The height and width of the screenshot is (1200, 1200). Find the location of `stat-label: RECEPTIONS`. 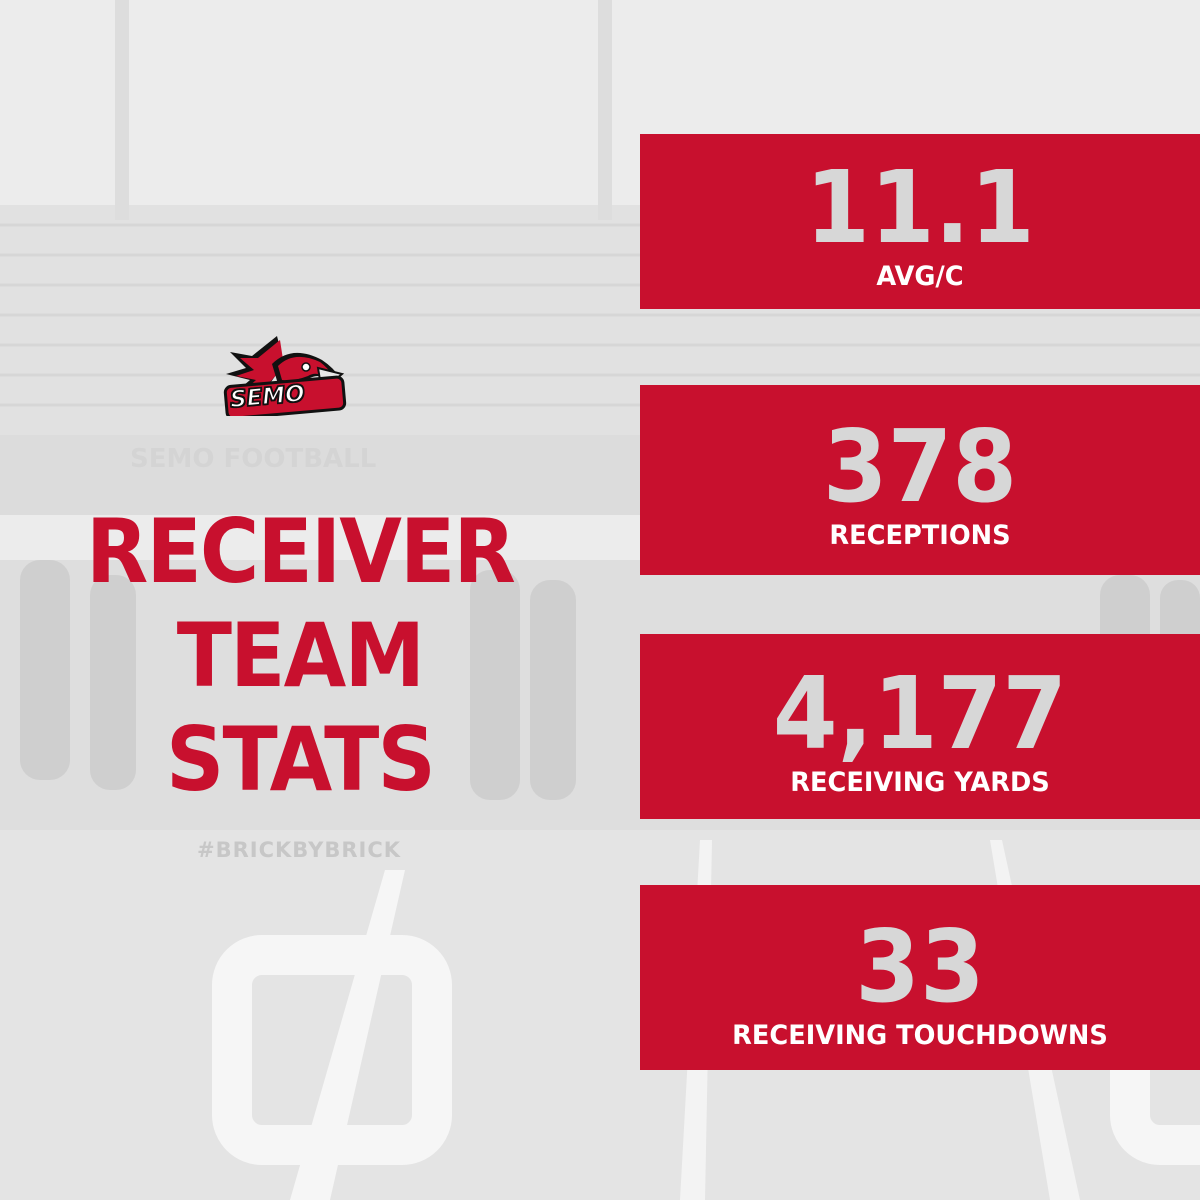

stat-label: RECEPTIONS is located at coordinates (920, 535).